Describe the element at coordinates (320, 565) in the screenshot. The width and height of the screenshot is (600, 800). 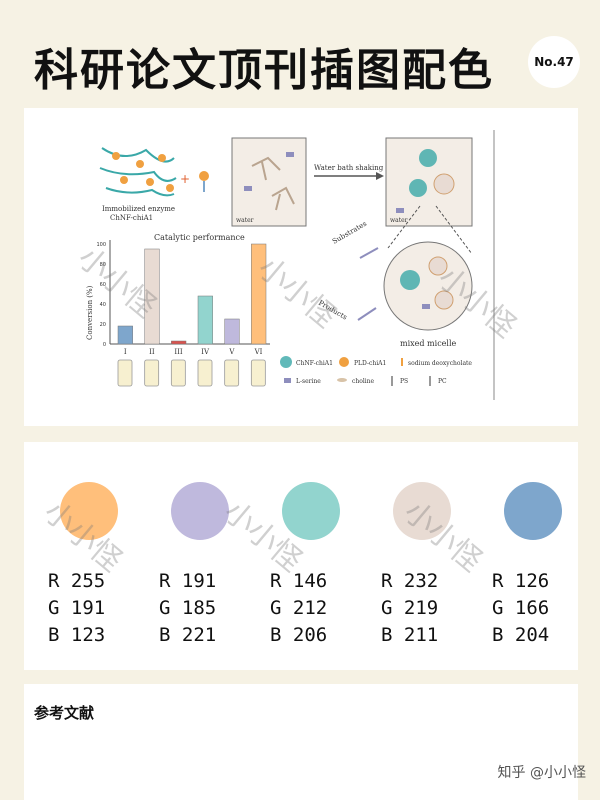
I see `swatch-3: R 146 G 212 B 206` at that location.